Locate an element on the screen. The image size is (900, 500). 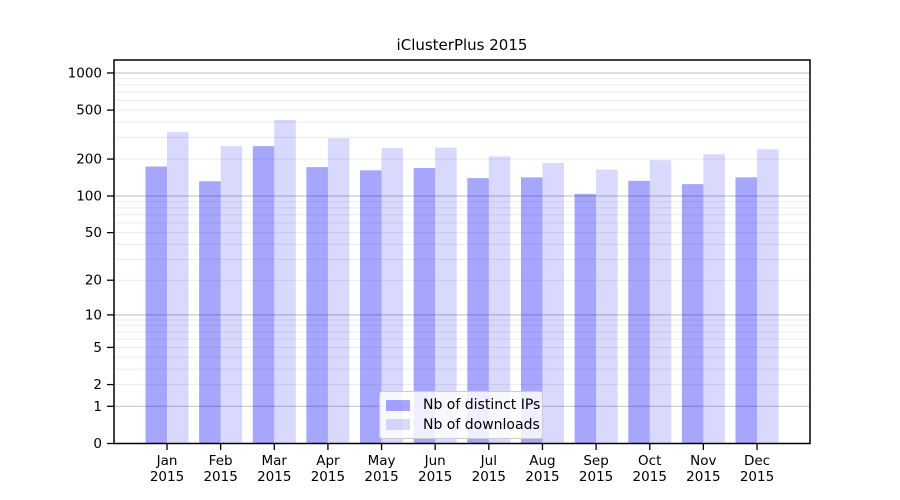
bar-downloads-Dec-2015 is located at coordinates (768, 296).